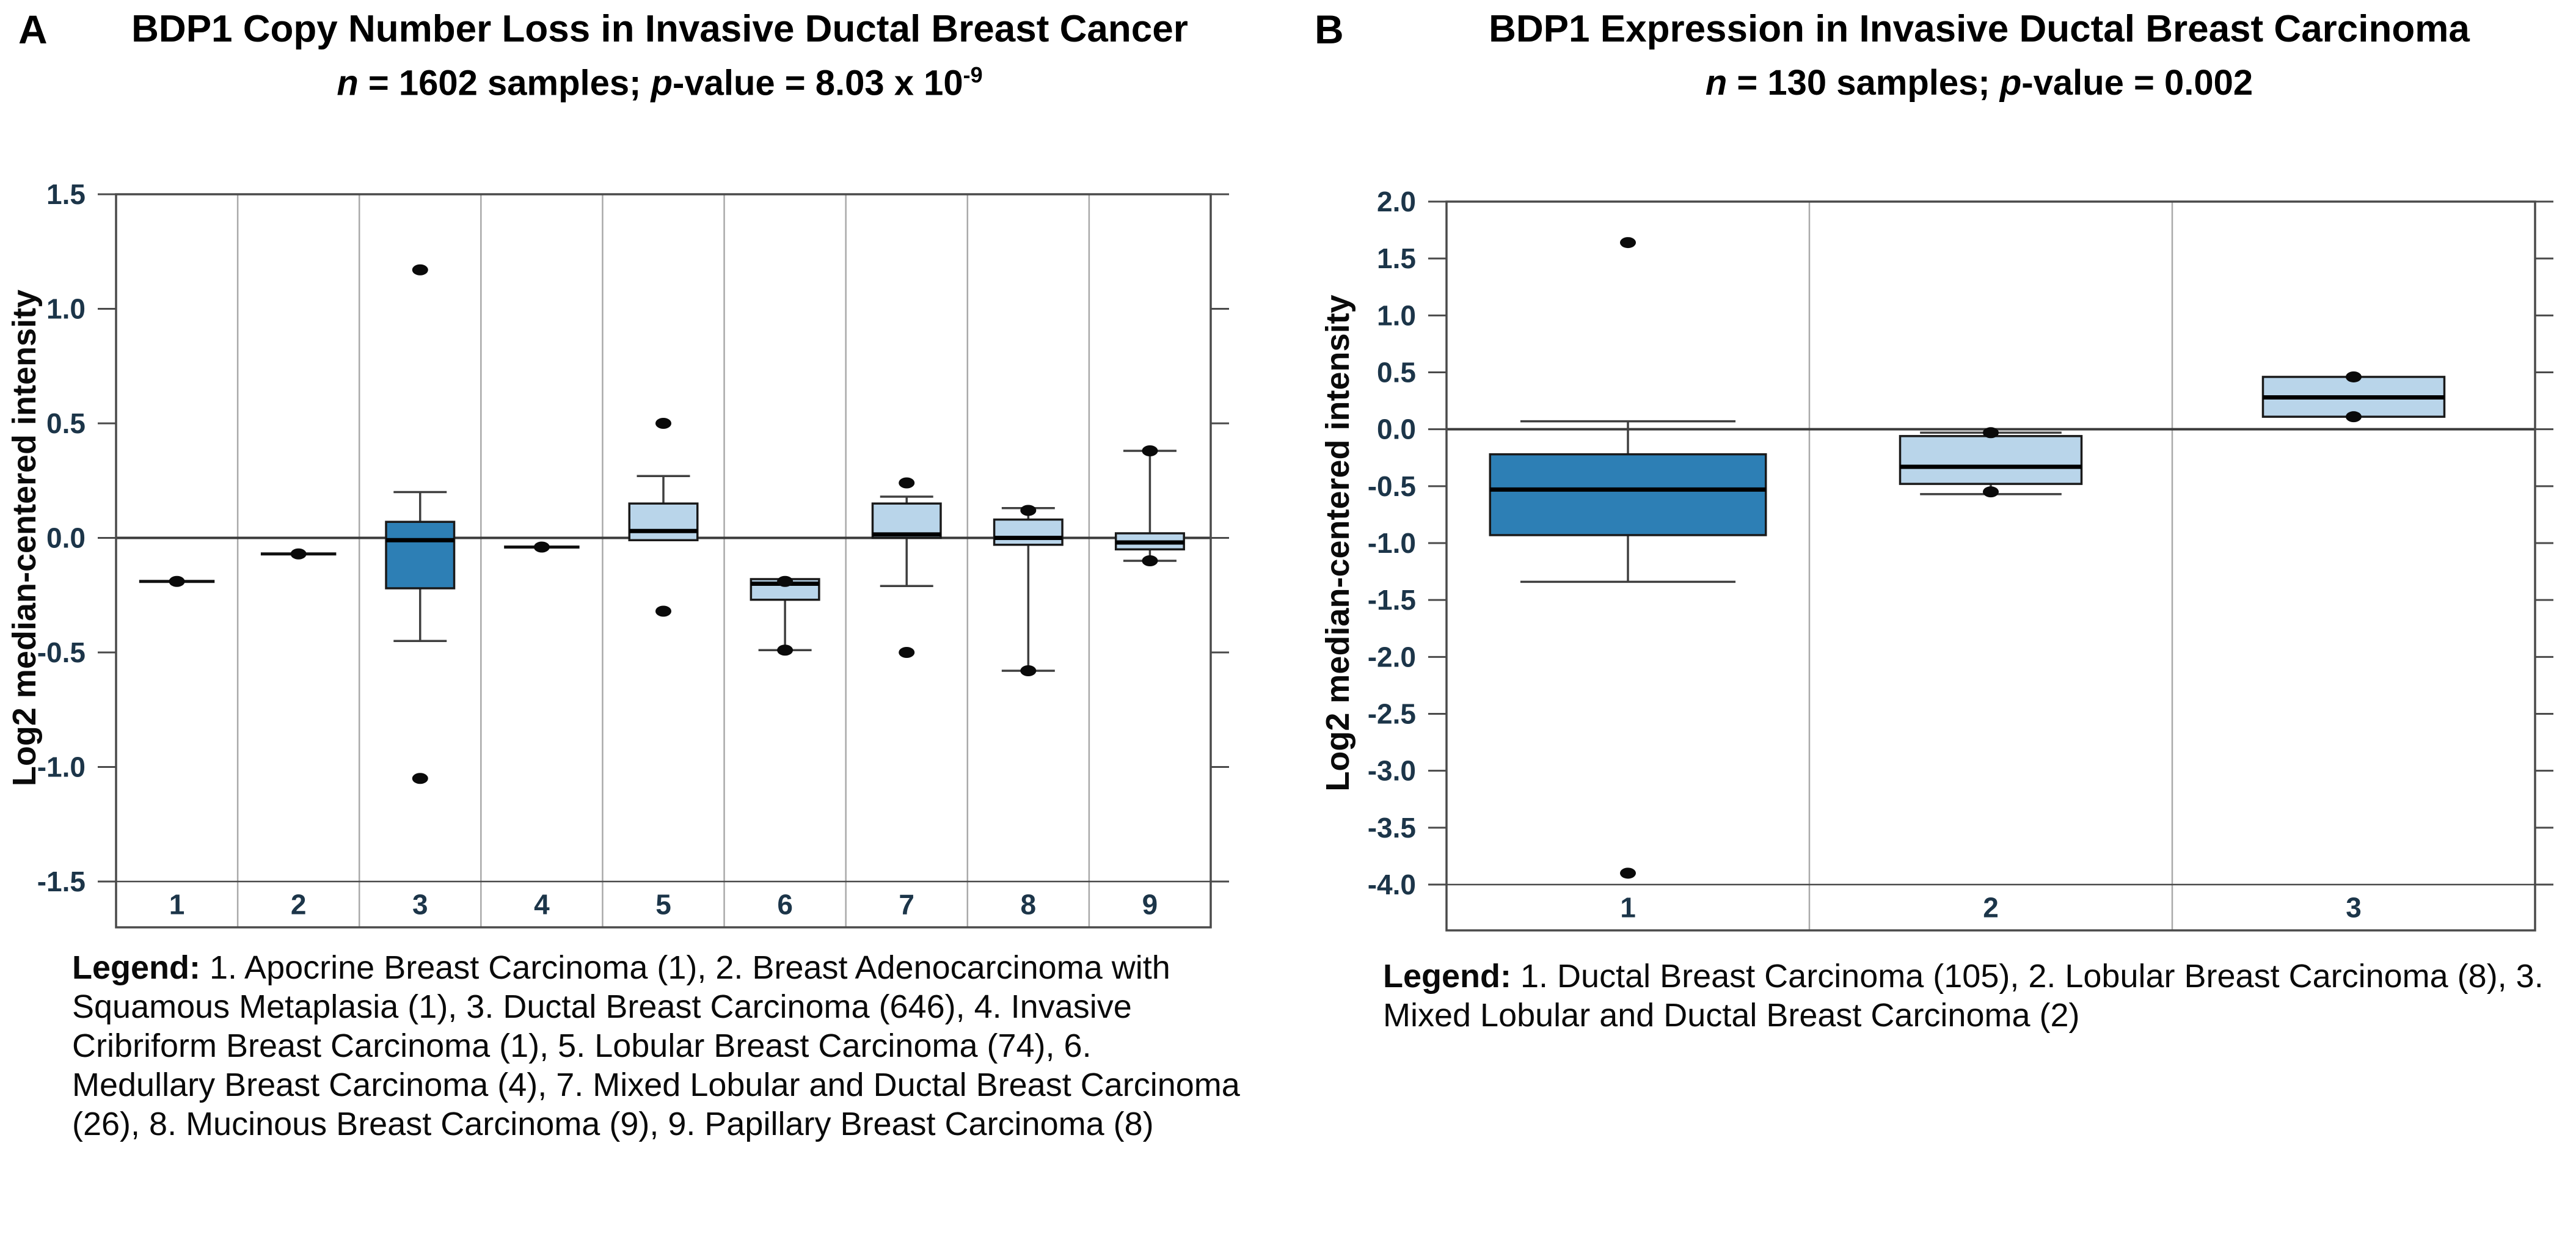 The width and height of the screenshot is (2576, 1234). I want to click on y-tick-label: -4.0, so click(1392, 885).